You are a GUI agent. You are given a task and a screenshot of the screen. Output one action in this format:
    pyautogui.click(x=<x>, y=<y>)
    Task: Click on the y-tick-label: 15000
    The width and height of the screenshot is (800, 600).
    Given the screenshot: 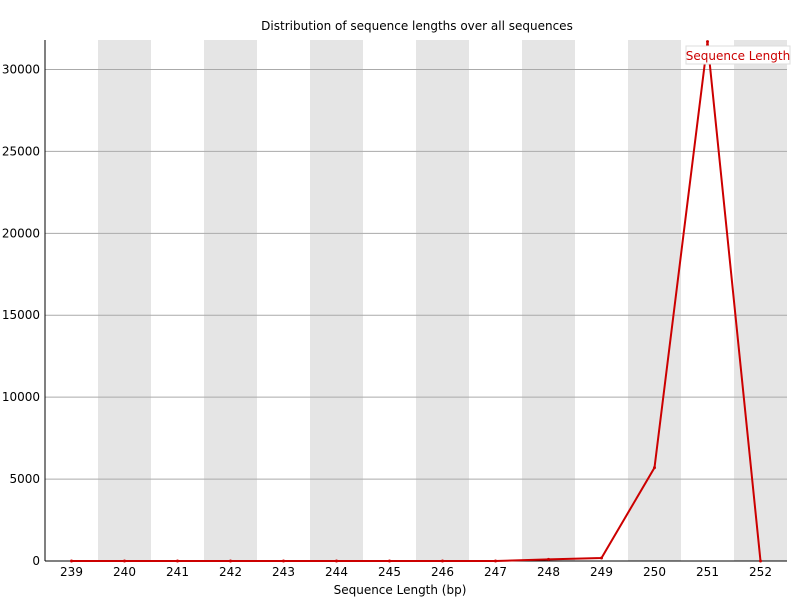 What is the action you would take?
    pyautogui.click(x=21, y=315)
    